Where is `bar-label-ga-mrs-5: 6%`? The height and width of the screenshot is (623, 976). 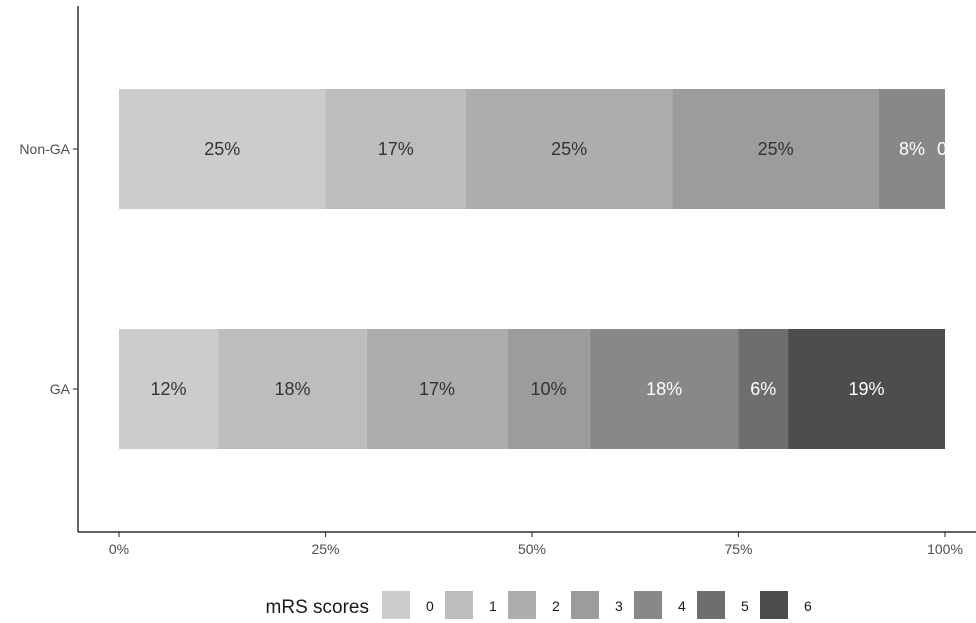
bar-label-ga-mrs-5: 6% is located at coordinates (763, 389).